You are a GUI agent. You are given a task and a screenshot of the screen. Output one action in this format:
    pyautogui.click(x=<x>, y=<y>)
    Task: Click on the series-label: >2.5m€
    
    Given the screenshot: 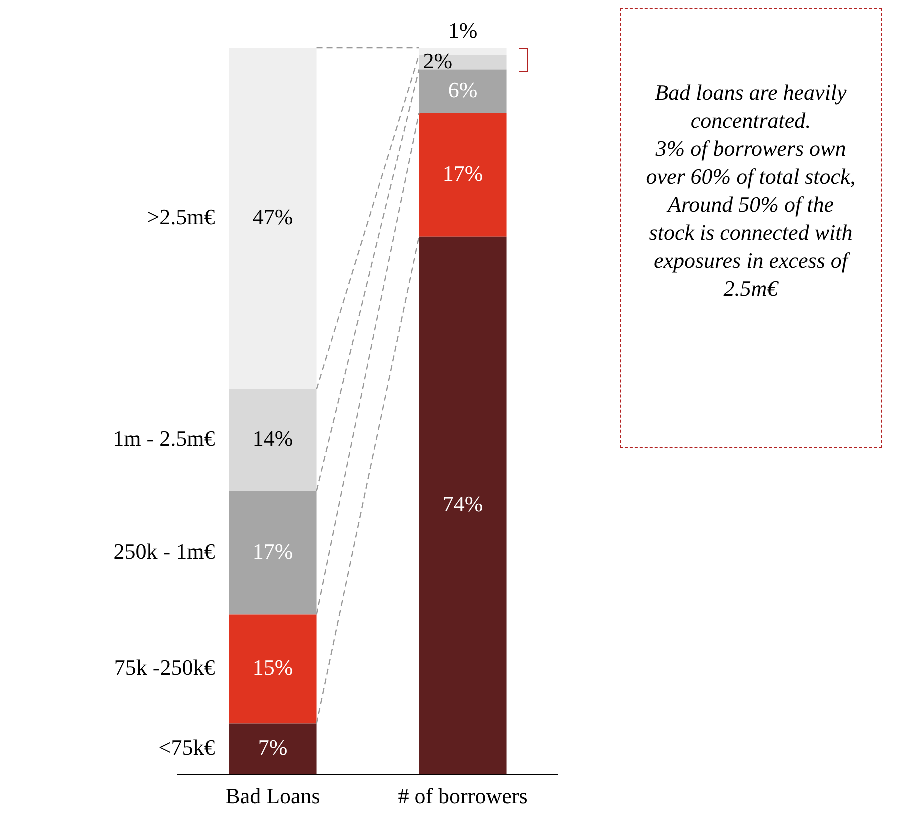 What is the action you would take?
    pyautogui.click(x=181, y=217)
    